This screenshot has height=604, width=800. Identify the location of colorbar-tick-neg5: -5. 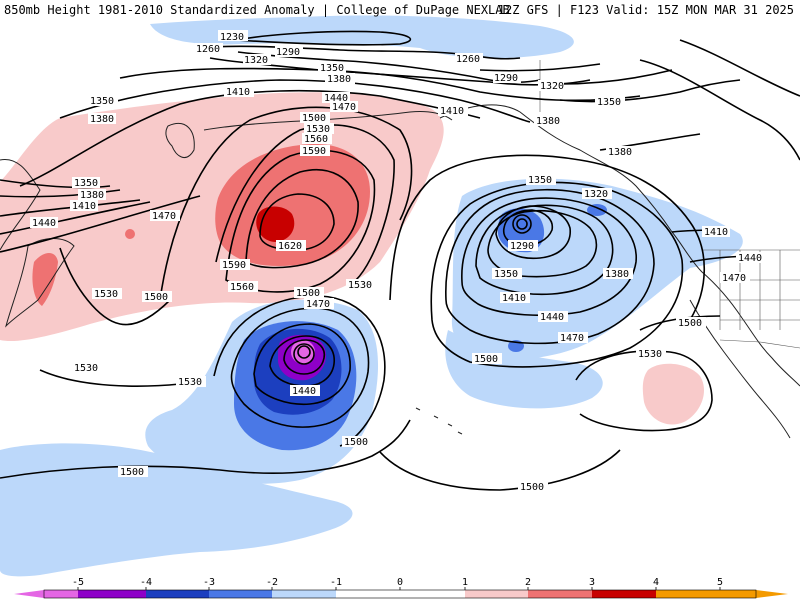
(78, 582).